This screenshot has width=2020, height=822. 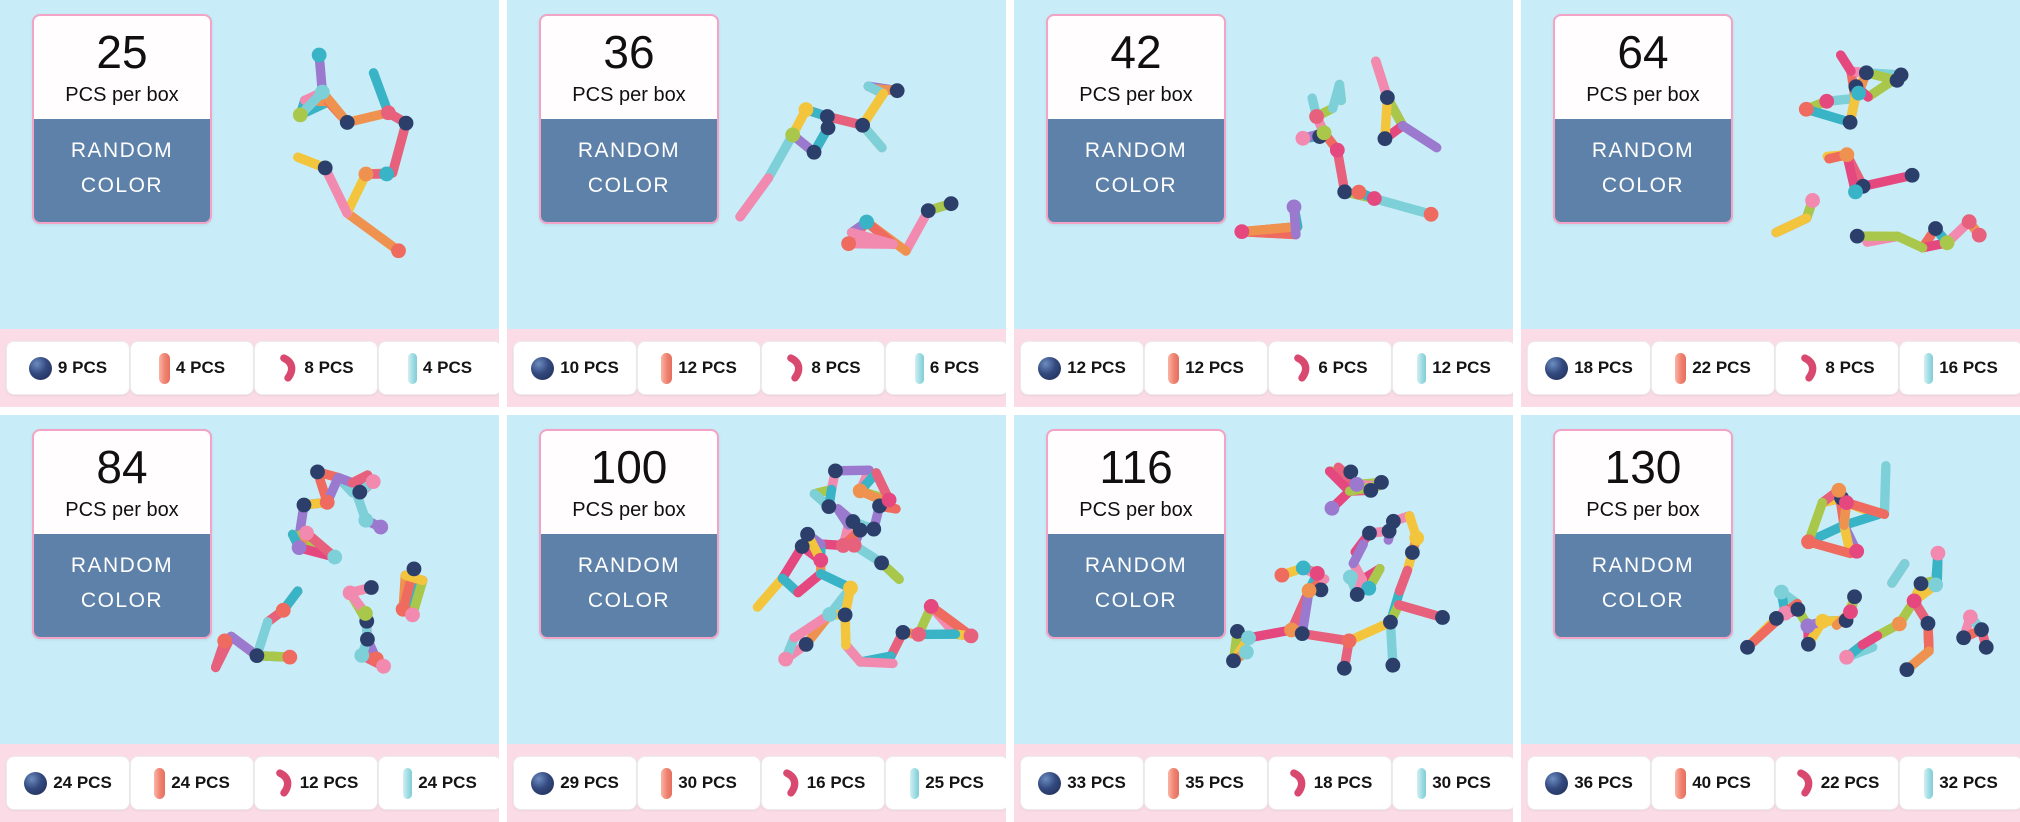 What do you see at coordinates (1263, 164) in the screenshot?
I see `panel-main-area: 42 PCS per box RANDOM COLOR` at bounding box center [1263, 164].